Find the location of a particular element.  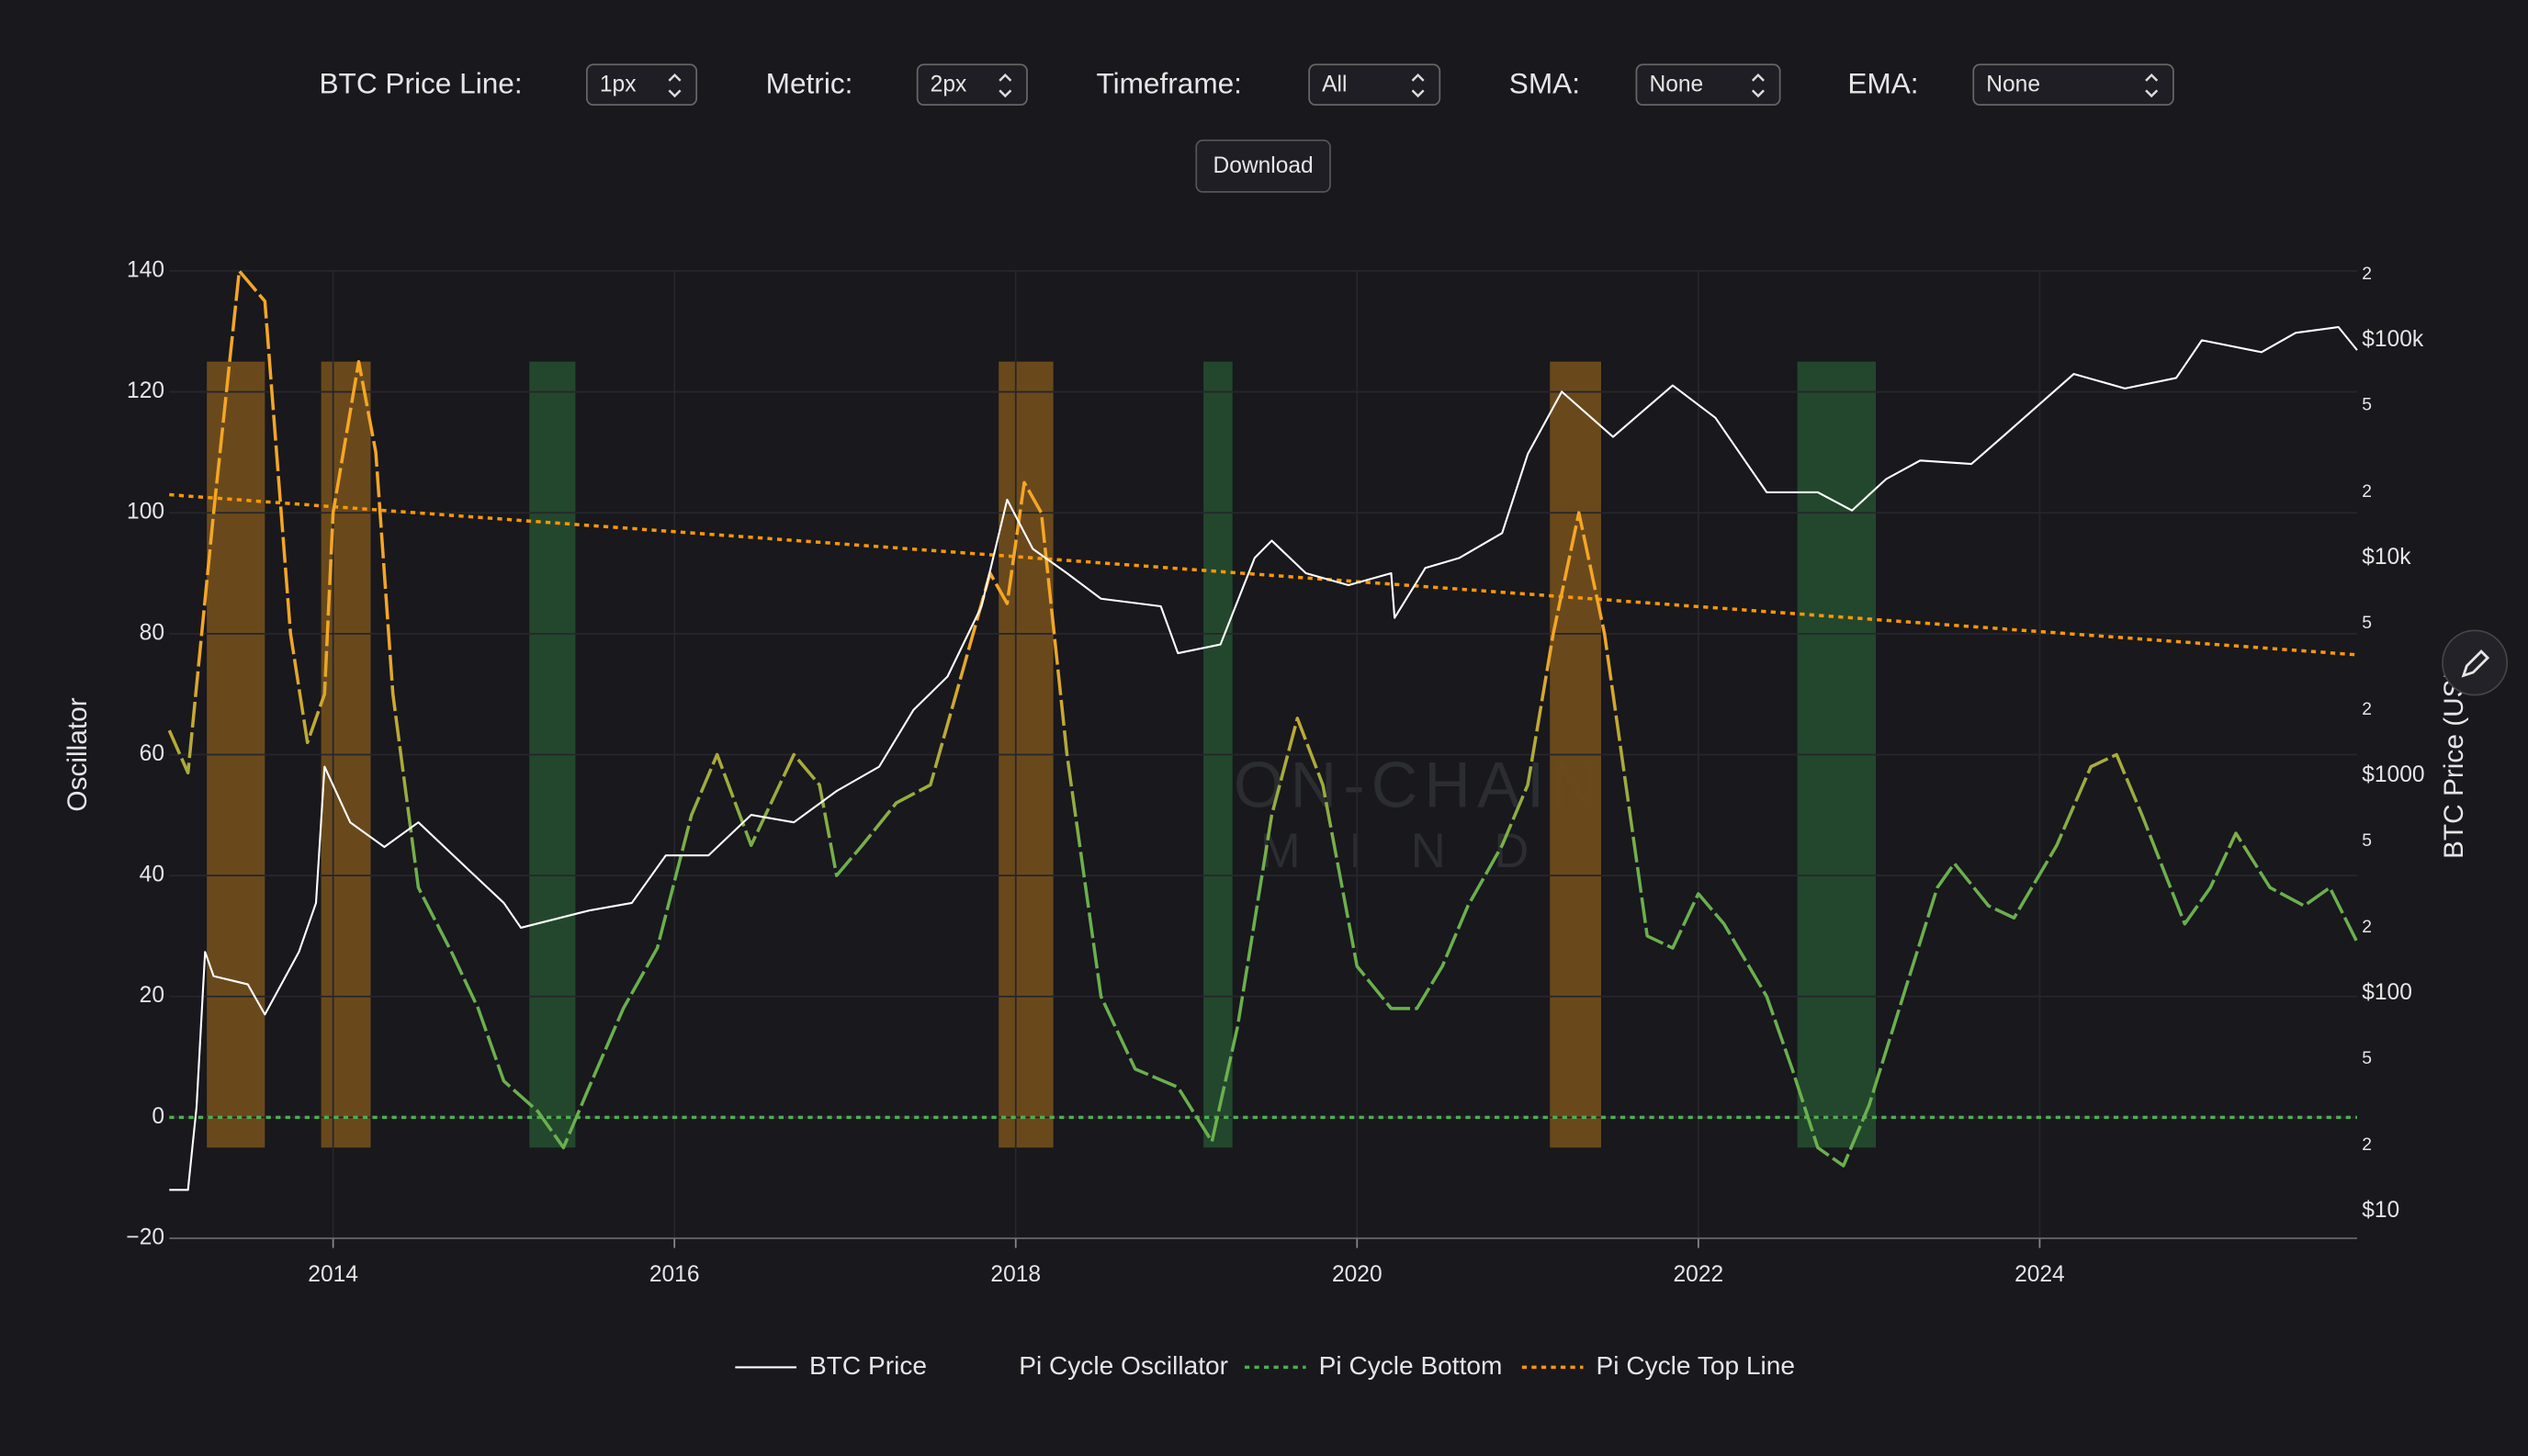

legend-label: Pi Cycle Top Line is located at coordinates (1696, 1365).